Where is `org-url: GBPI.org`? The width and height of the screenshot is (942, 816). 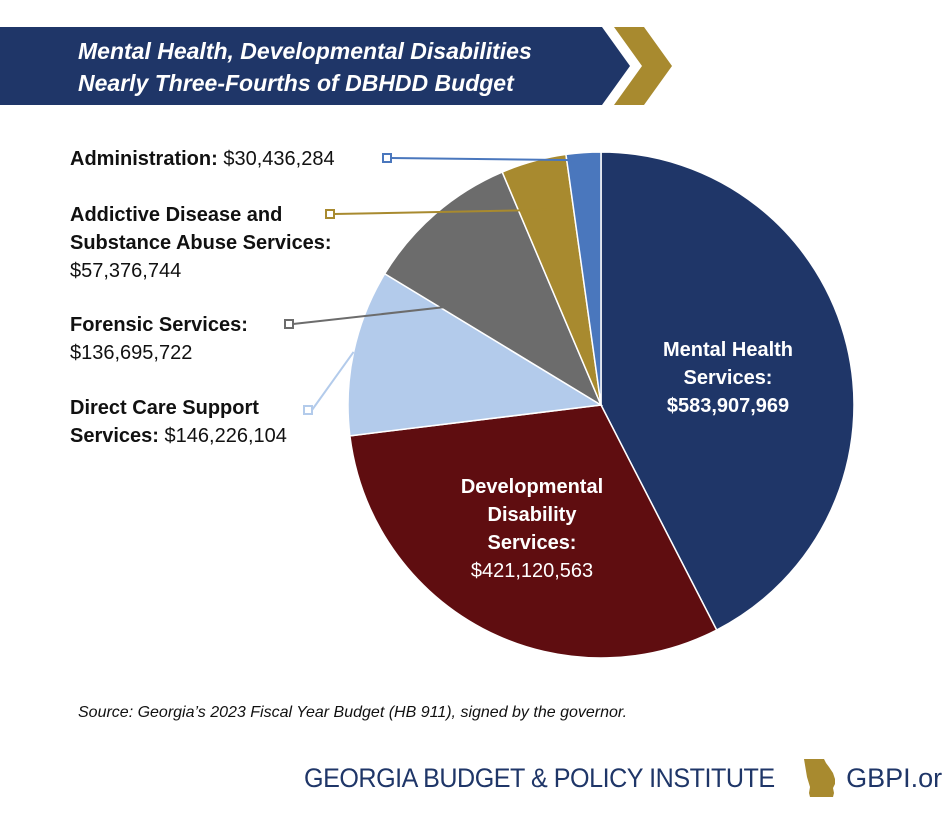 org-url: GBPI.org is located at coordinates (894, 777).